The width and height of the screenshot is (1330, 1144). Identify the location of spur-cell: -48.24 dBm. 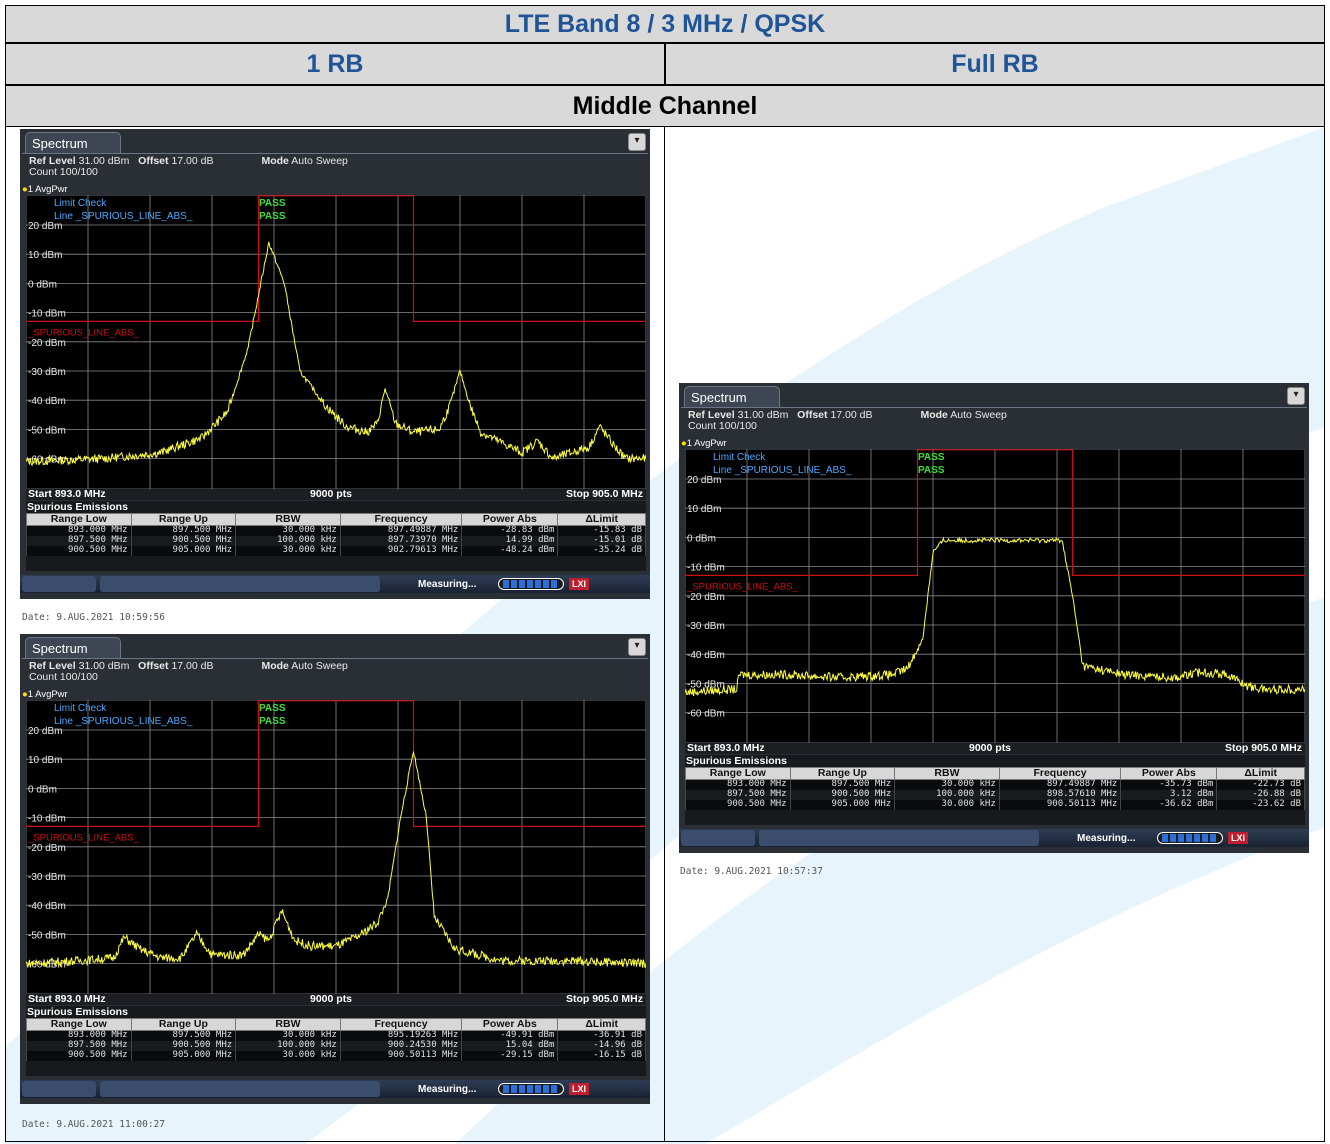
(510, 550).